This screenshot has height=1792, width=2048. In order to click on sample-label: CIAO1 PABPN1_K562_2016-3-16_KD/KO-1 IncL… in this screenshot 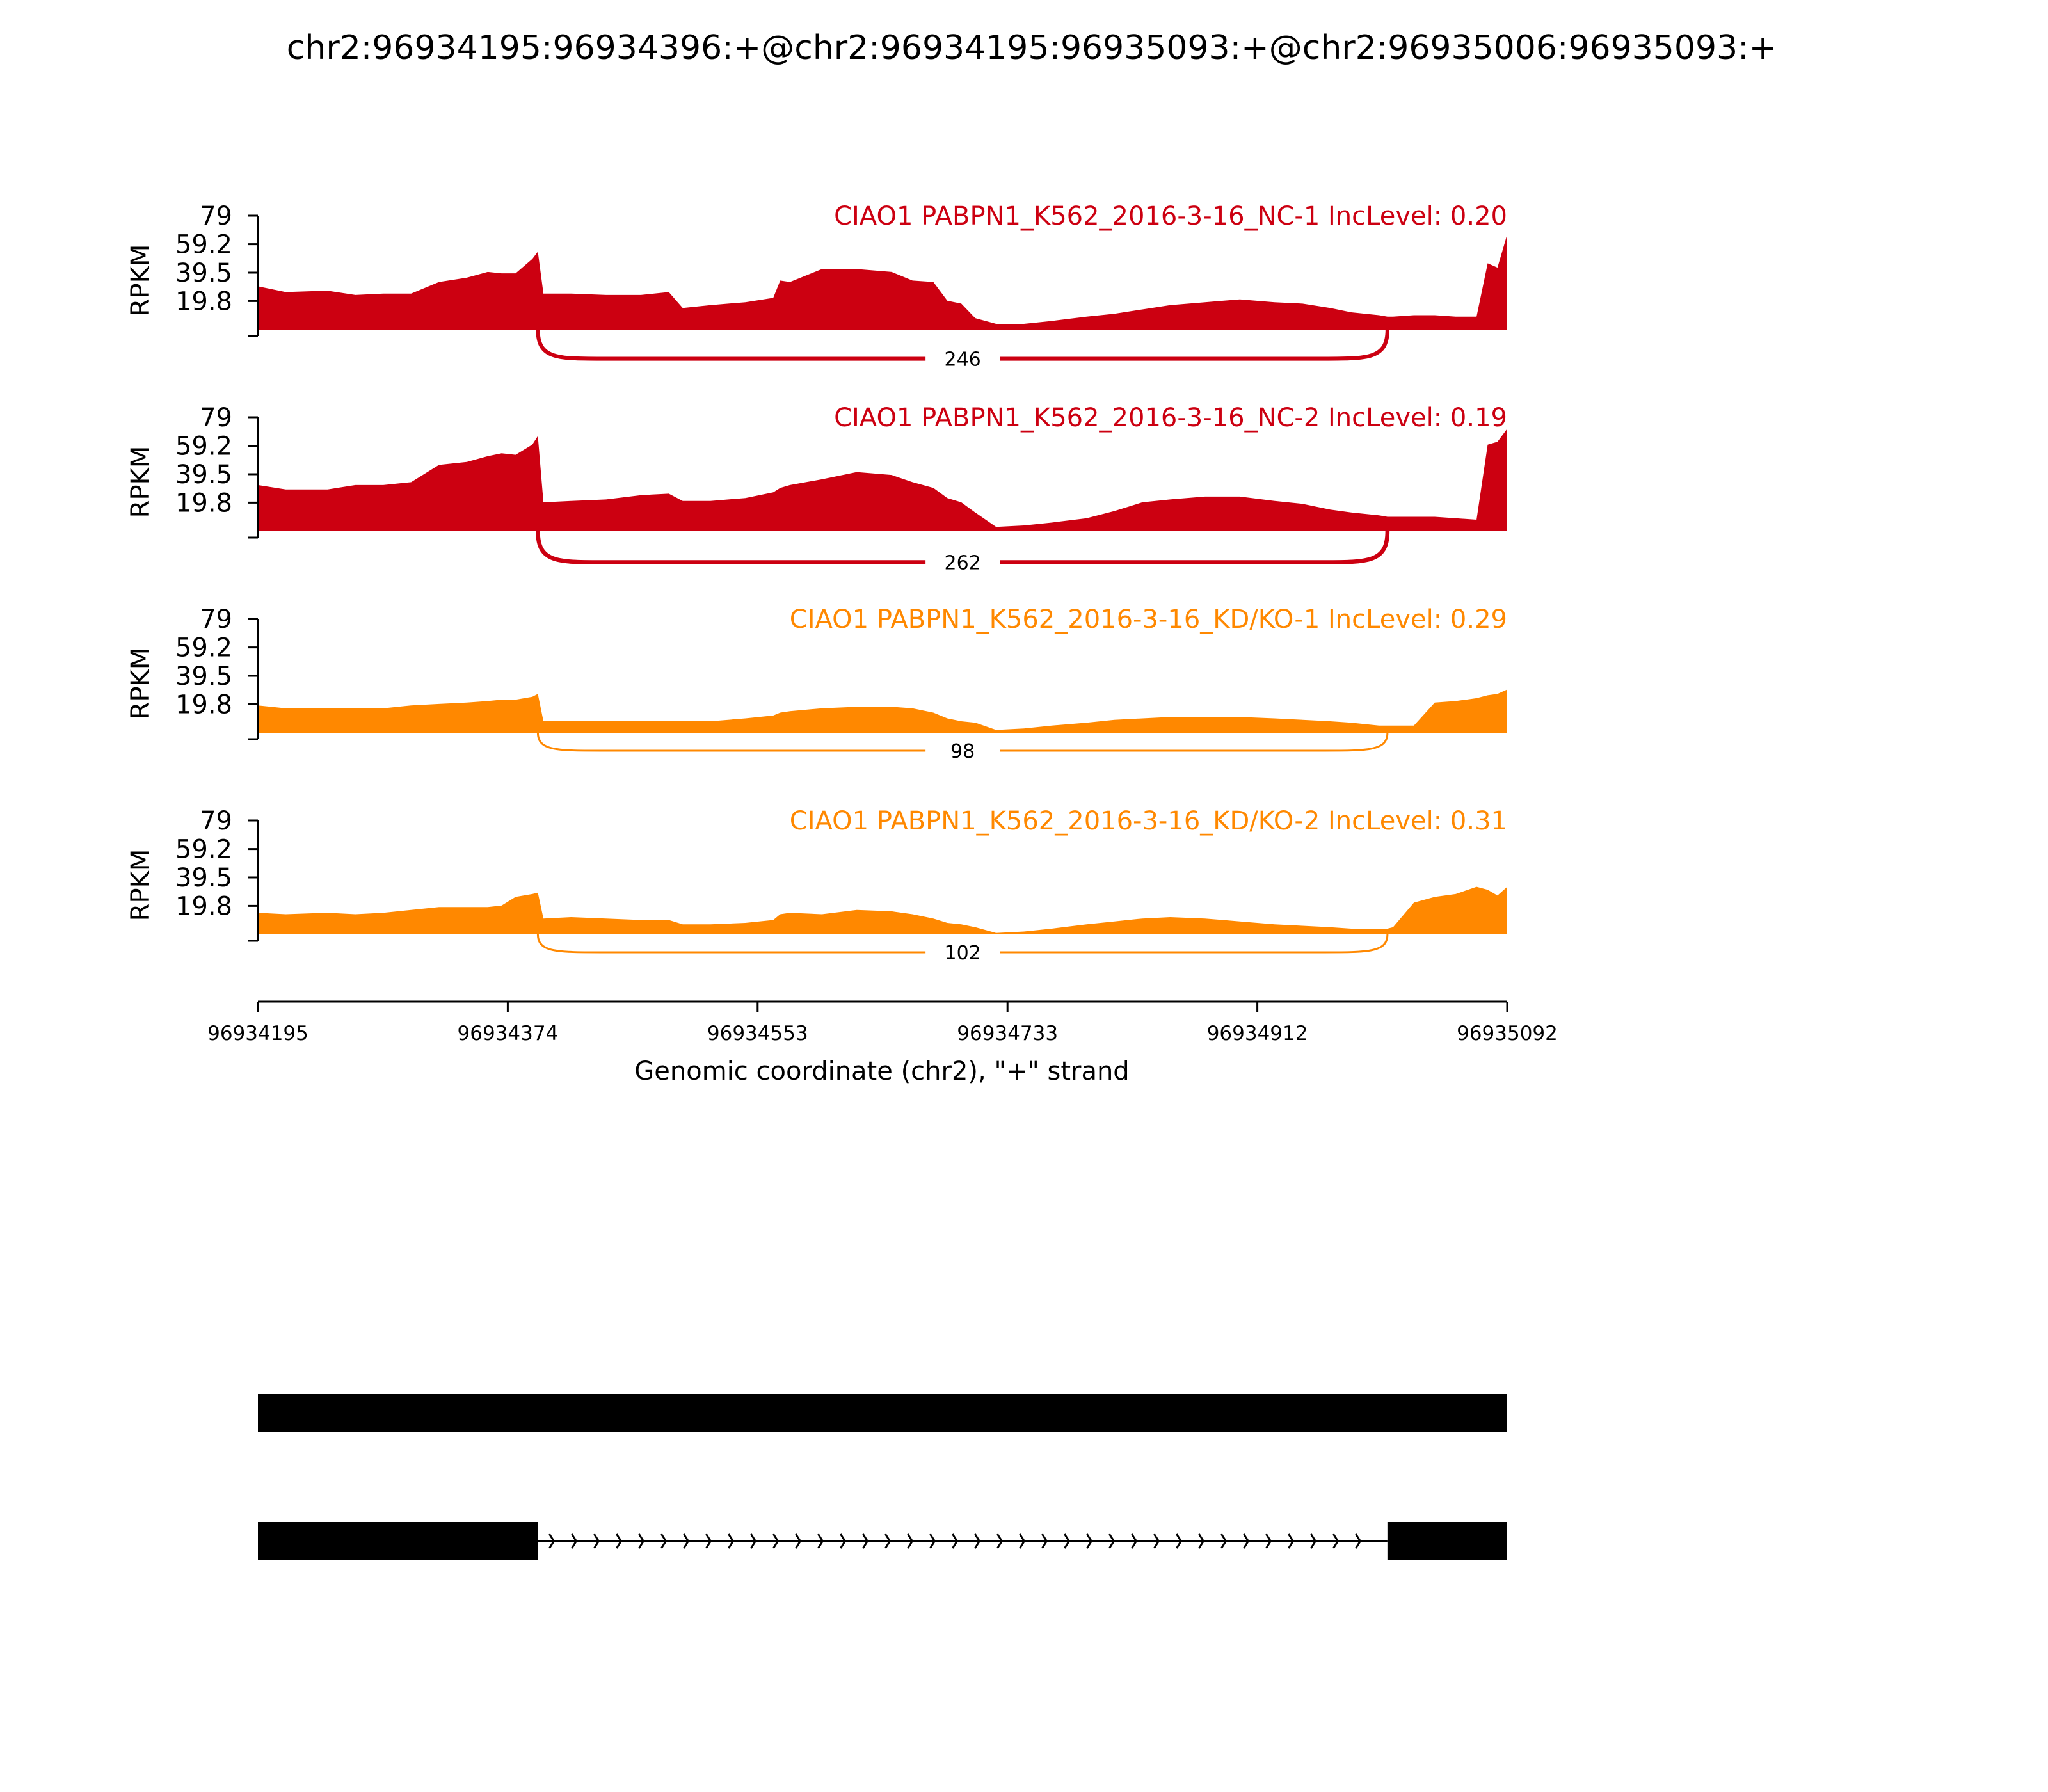, I will do `click(1148, 619)`.